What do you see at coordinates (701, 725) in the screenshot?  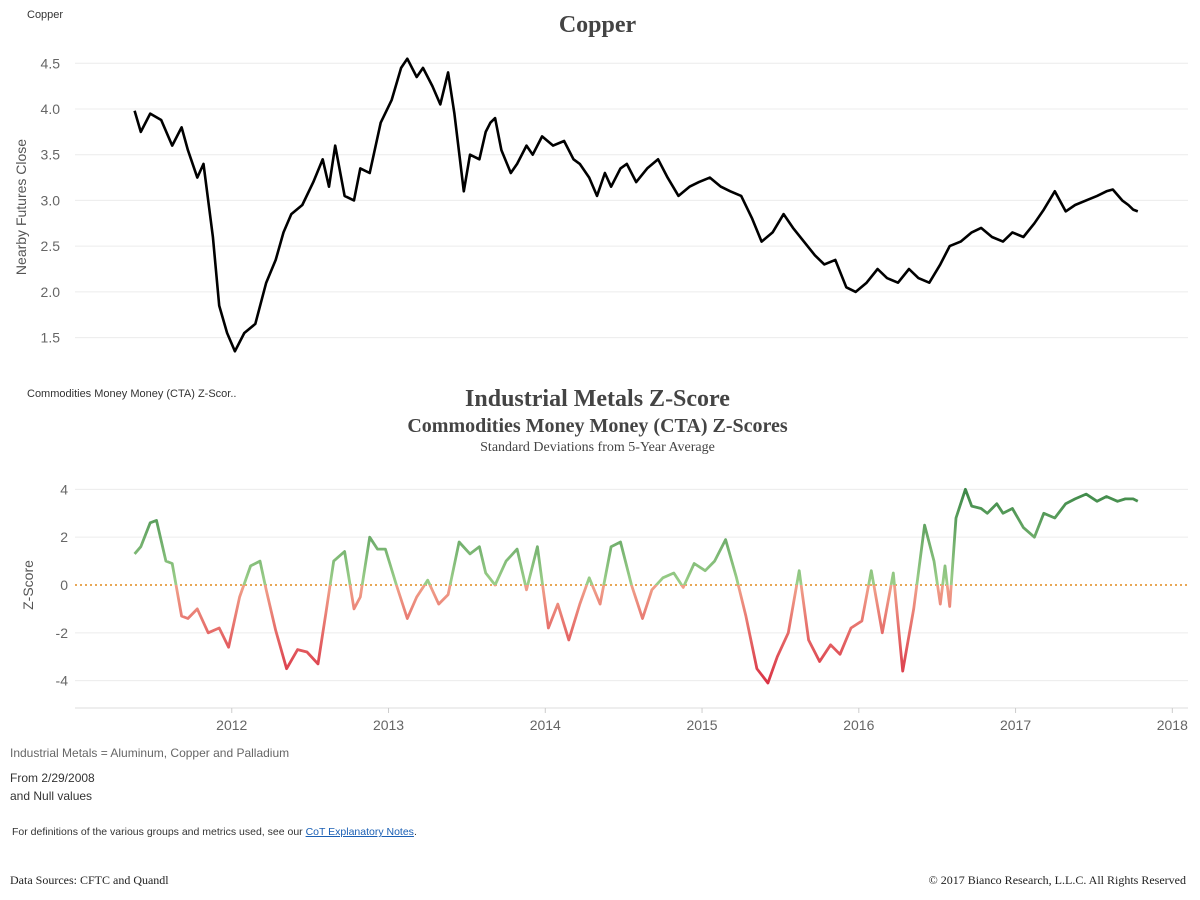 I see `x-tick-label: 2015` at bounding box center [701, 725].